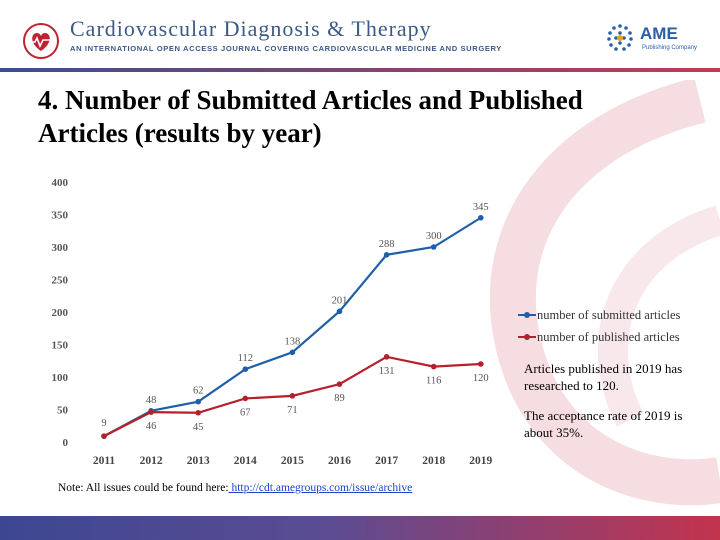  What do you see at coordinates (41, 41) in the screenshot?
I see `heart-logo-icon` at bounding box center [41, 41].